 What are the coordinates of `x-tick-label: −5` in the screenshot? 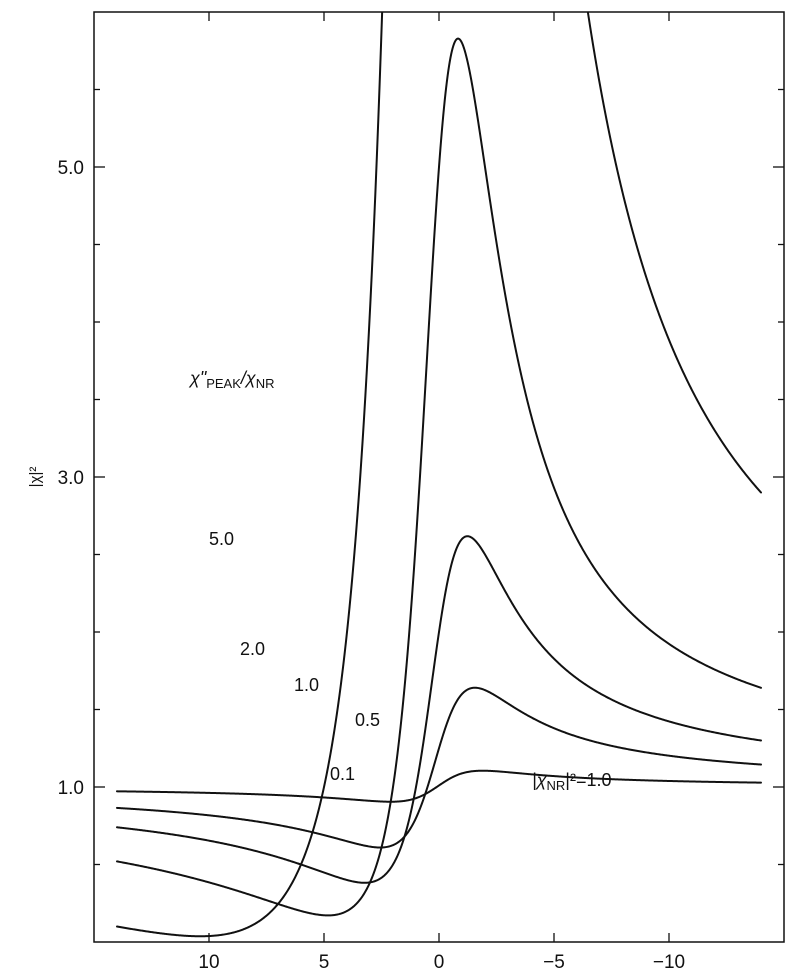 It's located at (554, 962).